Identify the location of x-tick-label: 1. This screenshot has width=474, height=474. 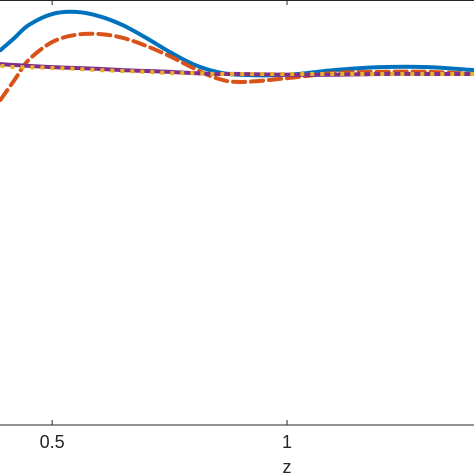
(287, 442).